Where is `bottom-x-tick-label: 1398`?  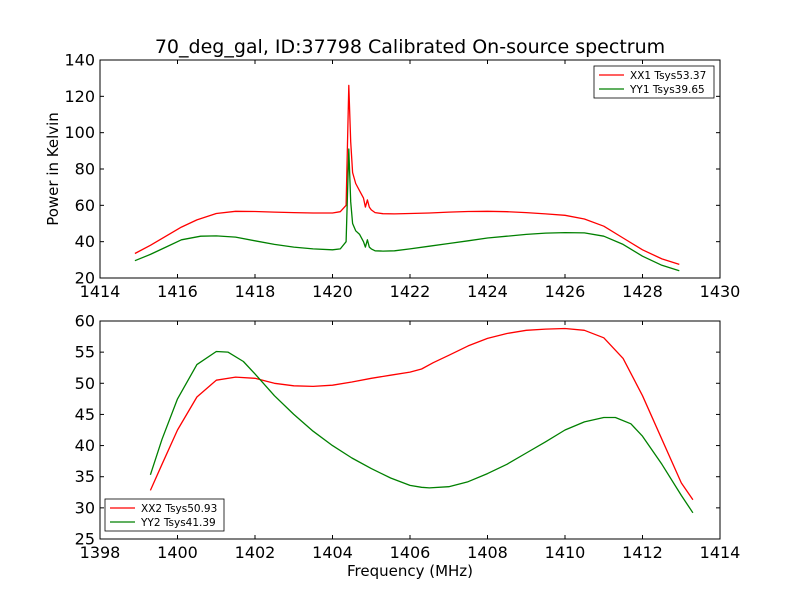 bottom-x-tick-label: 1398 is located at coordinates (100, 552).